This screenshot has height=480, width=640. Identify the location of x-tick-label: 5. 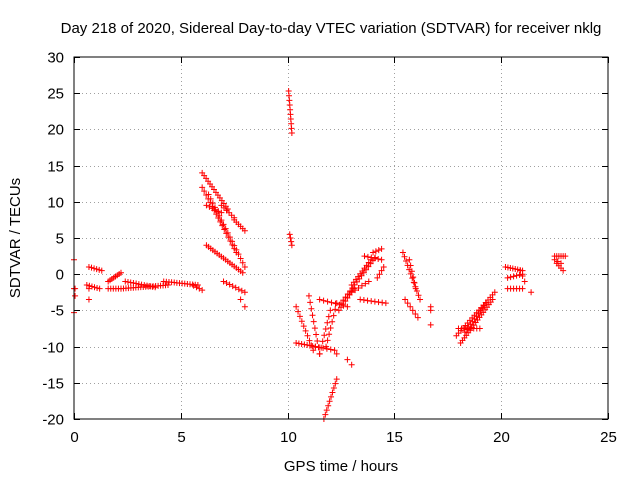
(181, 437).